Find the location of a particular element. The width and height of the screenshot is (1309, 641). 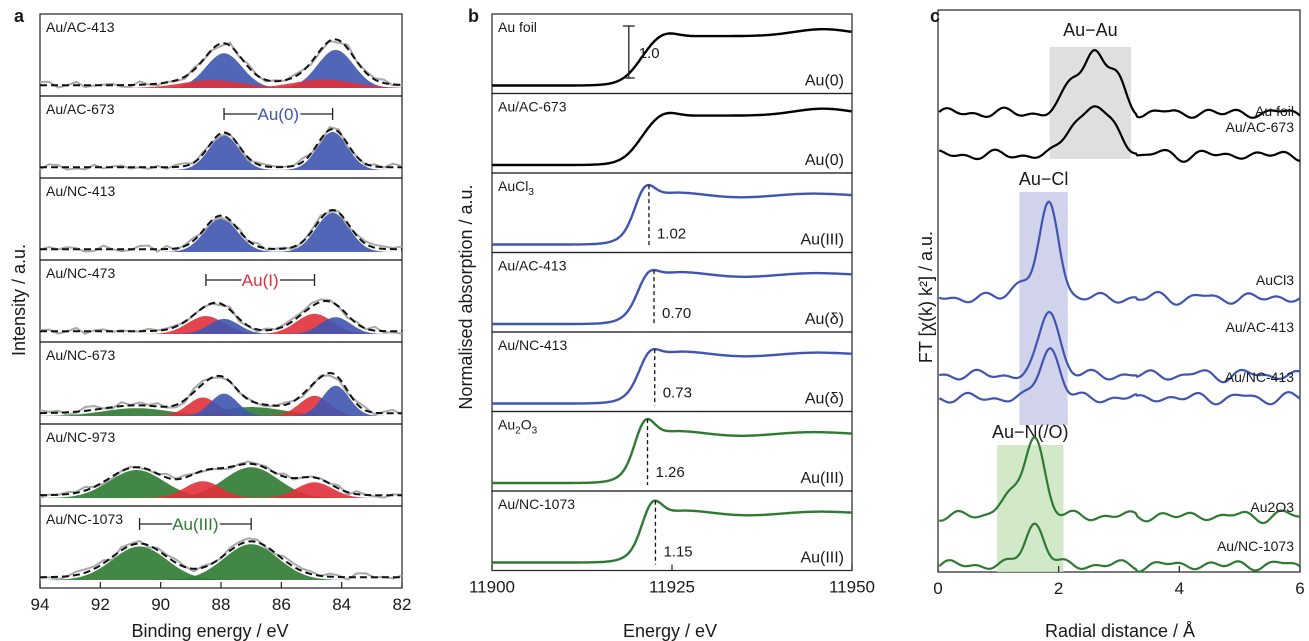

white-line-value: 0.73 is located at coordinates (677, 393).